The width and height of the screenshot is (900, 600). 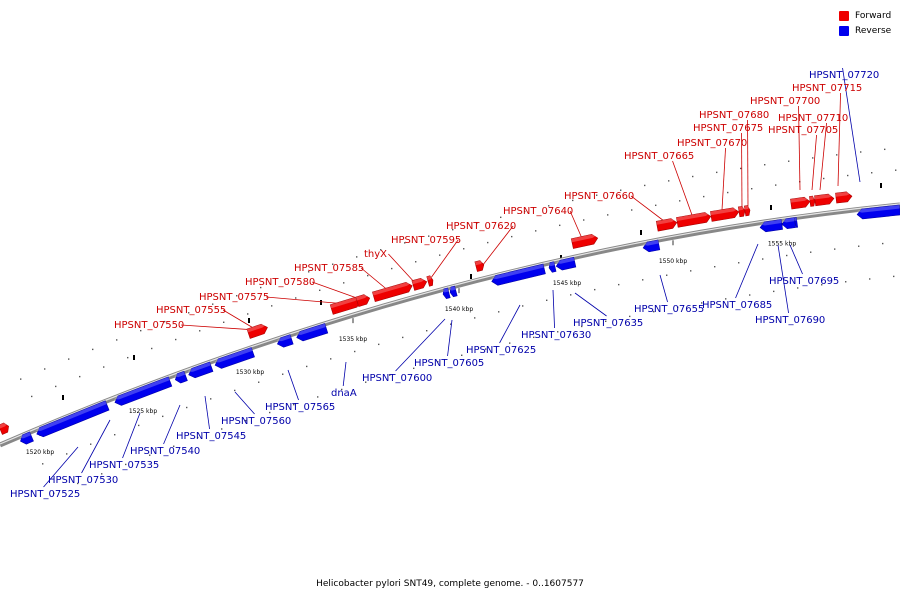 I want to click on gene-label-hpsnt_07720: HPSNT_07720, so click(x=844, y=75).